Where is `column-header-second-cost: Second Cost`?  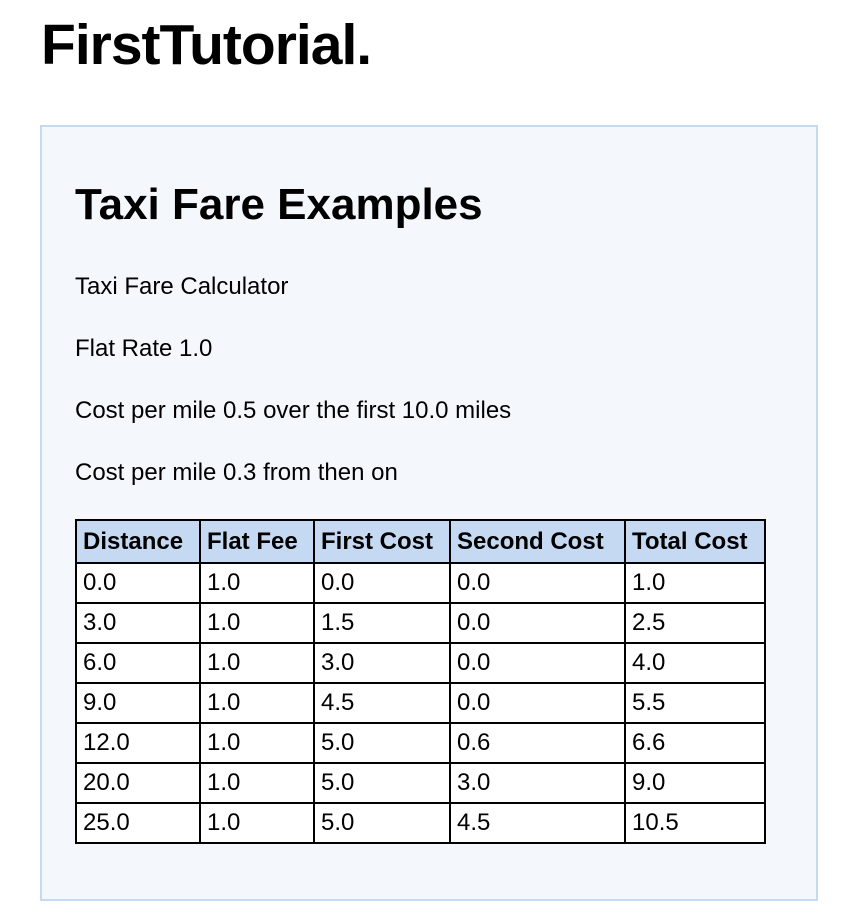
column-header-second-cost: Second Cost is located at coordinates (537, 541).